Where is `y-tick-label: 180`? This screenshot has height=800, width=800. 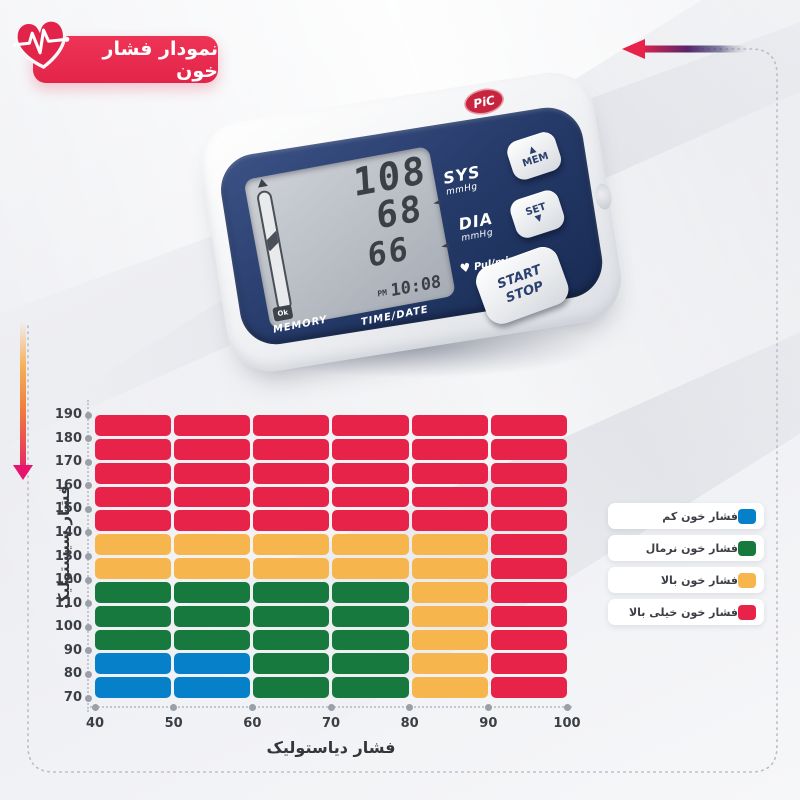 y-tick-label: 180 is located at coordinates (68, 438).